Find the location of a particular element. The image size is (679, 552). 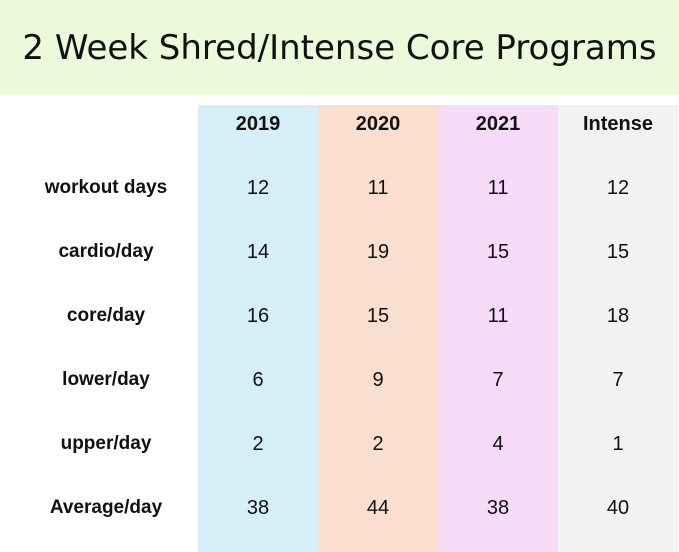

column-band-2021 is located at coordinates (498, 328).